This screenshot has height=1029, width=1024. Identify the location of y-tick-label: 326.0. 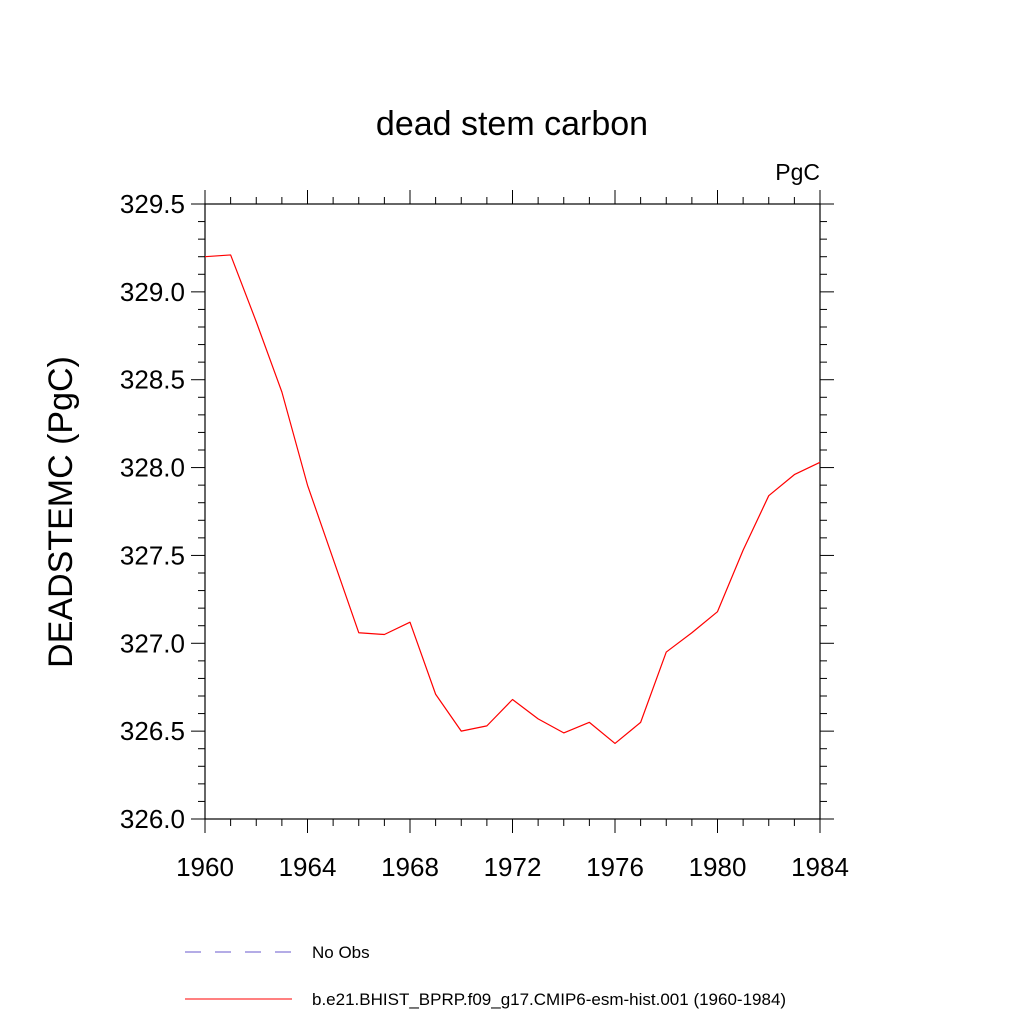
(152, 819).